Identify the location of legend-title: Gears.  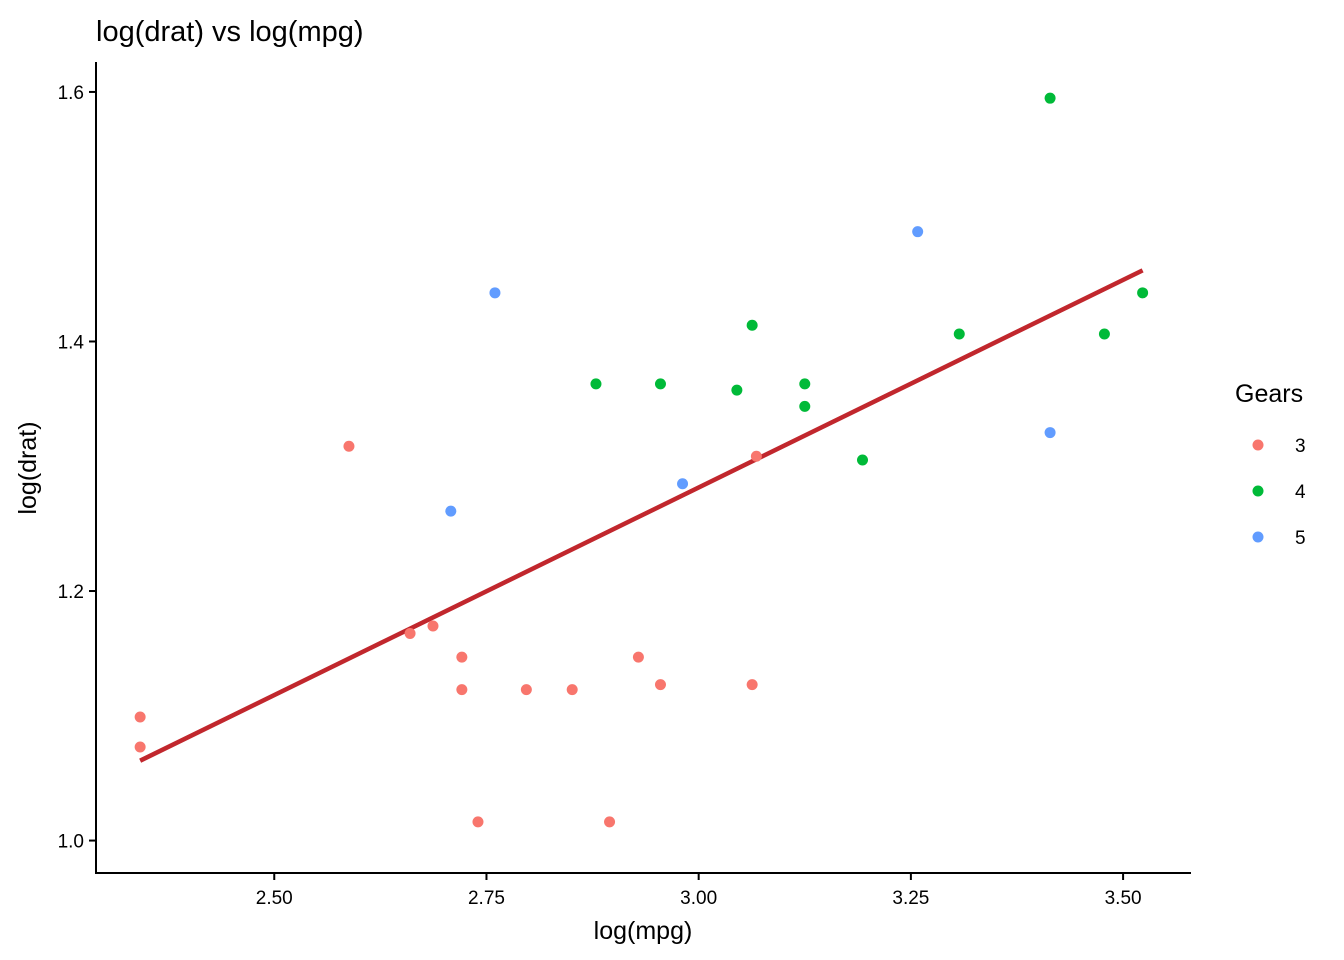
(1269, 394).